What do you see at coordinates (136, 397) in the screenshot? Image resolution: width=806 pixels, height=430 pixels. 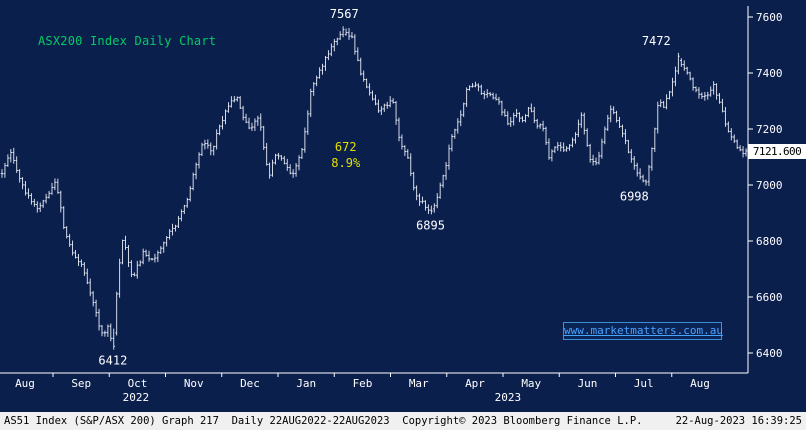 I see `x-axis-year-label: 2022` at bounding box center [136, 397].